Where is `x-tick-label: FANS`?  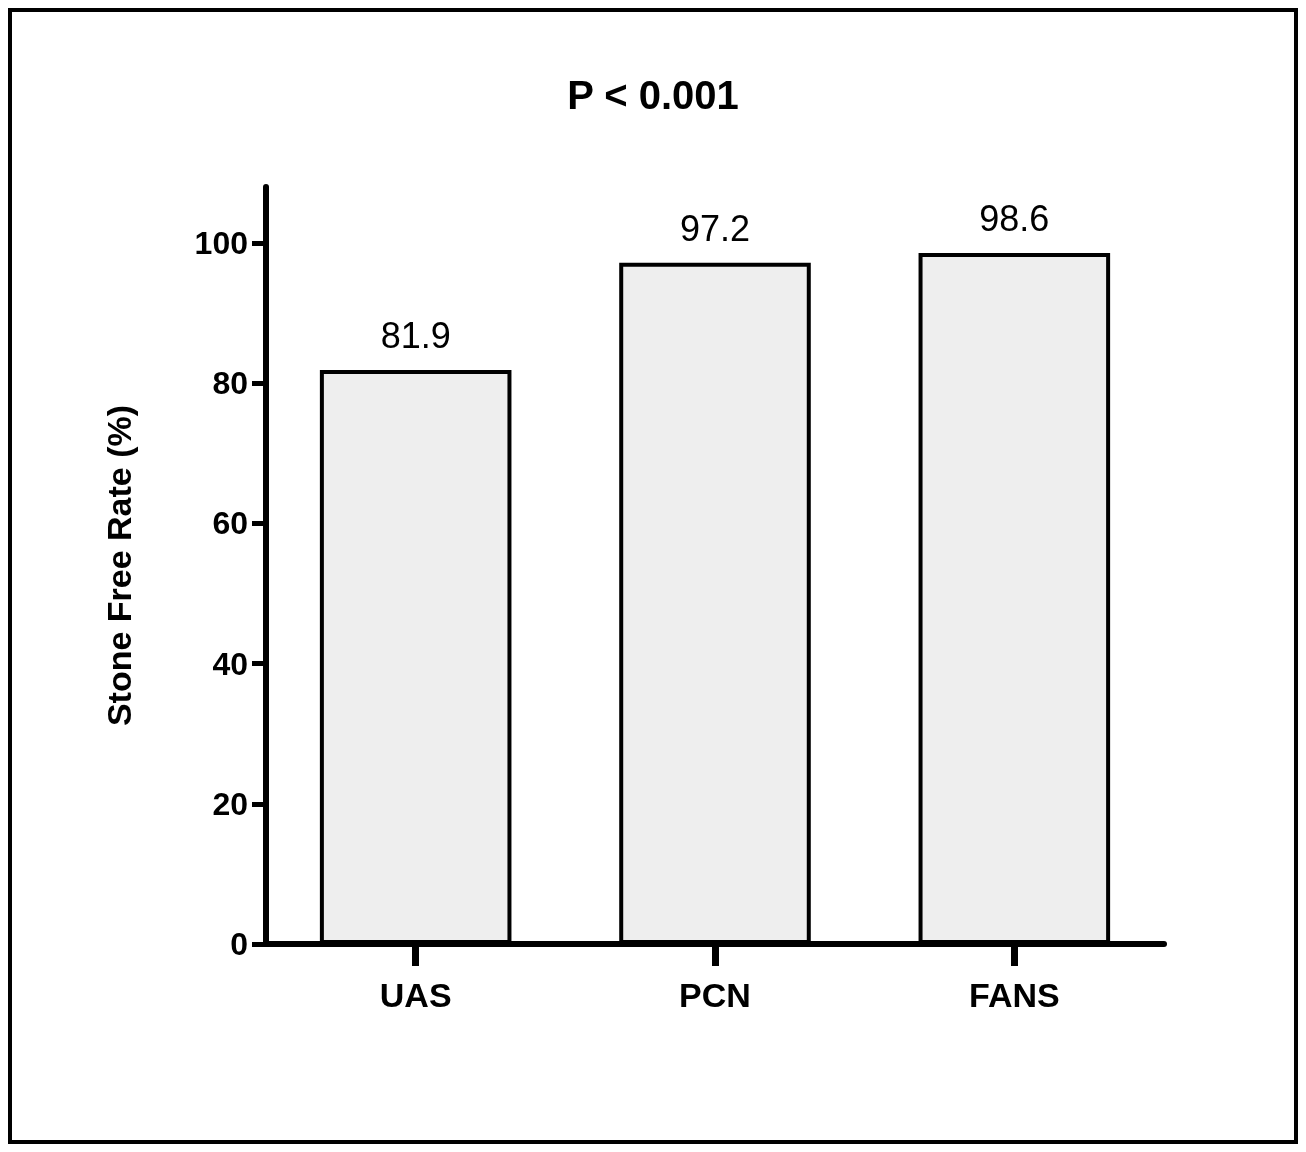 x-tick-label: FANS is located at coordinates (1014, 995).